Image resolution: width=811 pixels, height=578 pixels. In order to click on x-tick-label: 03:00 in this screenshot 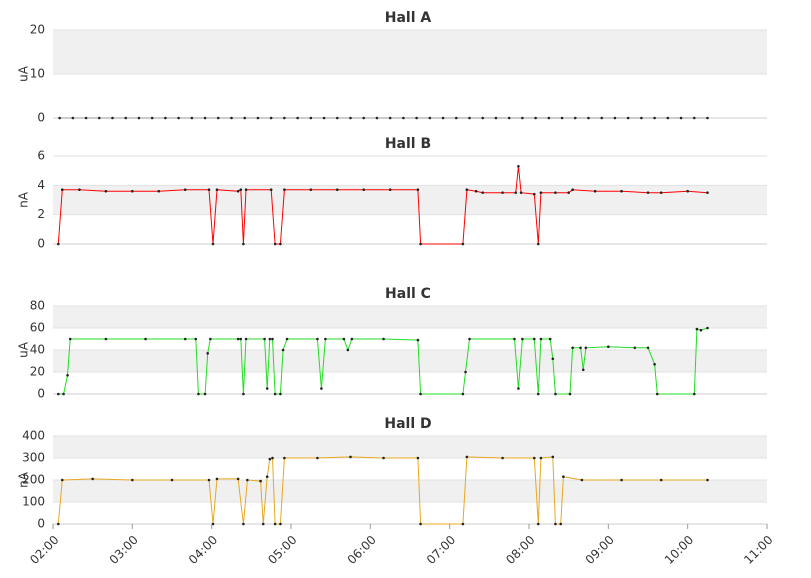, I will do `click(124, 550)`.